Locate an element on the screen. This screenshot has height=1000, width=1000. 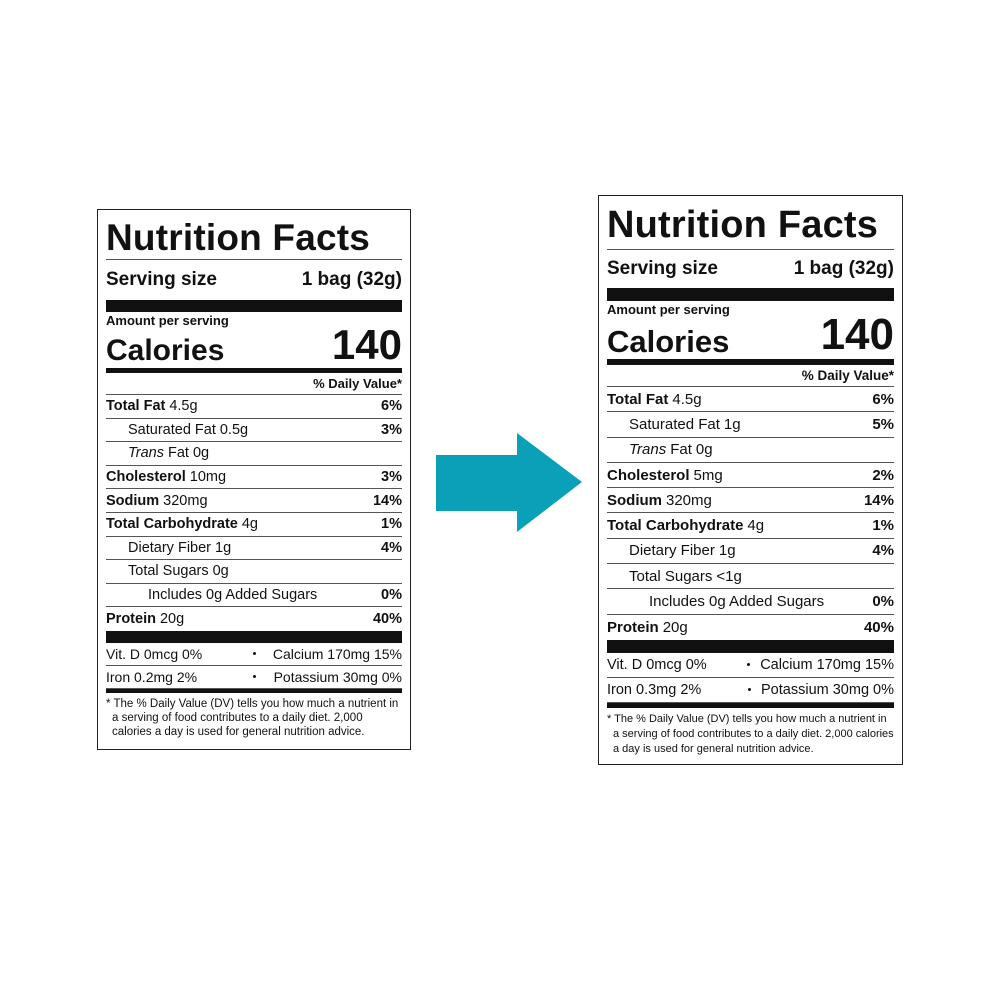
nutrient-name: Dietary Fiber is located at coordinates (672, 551).